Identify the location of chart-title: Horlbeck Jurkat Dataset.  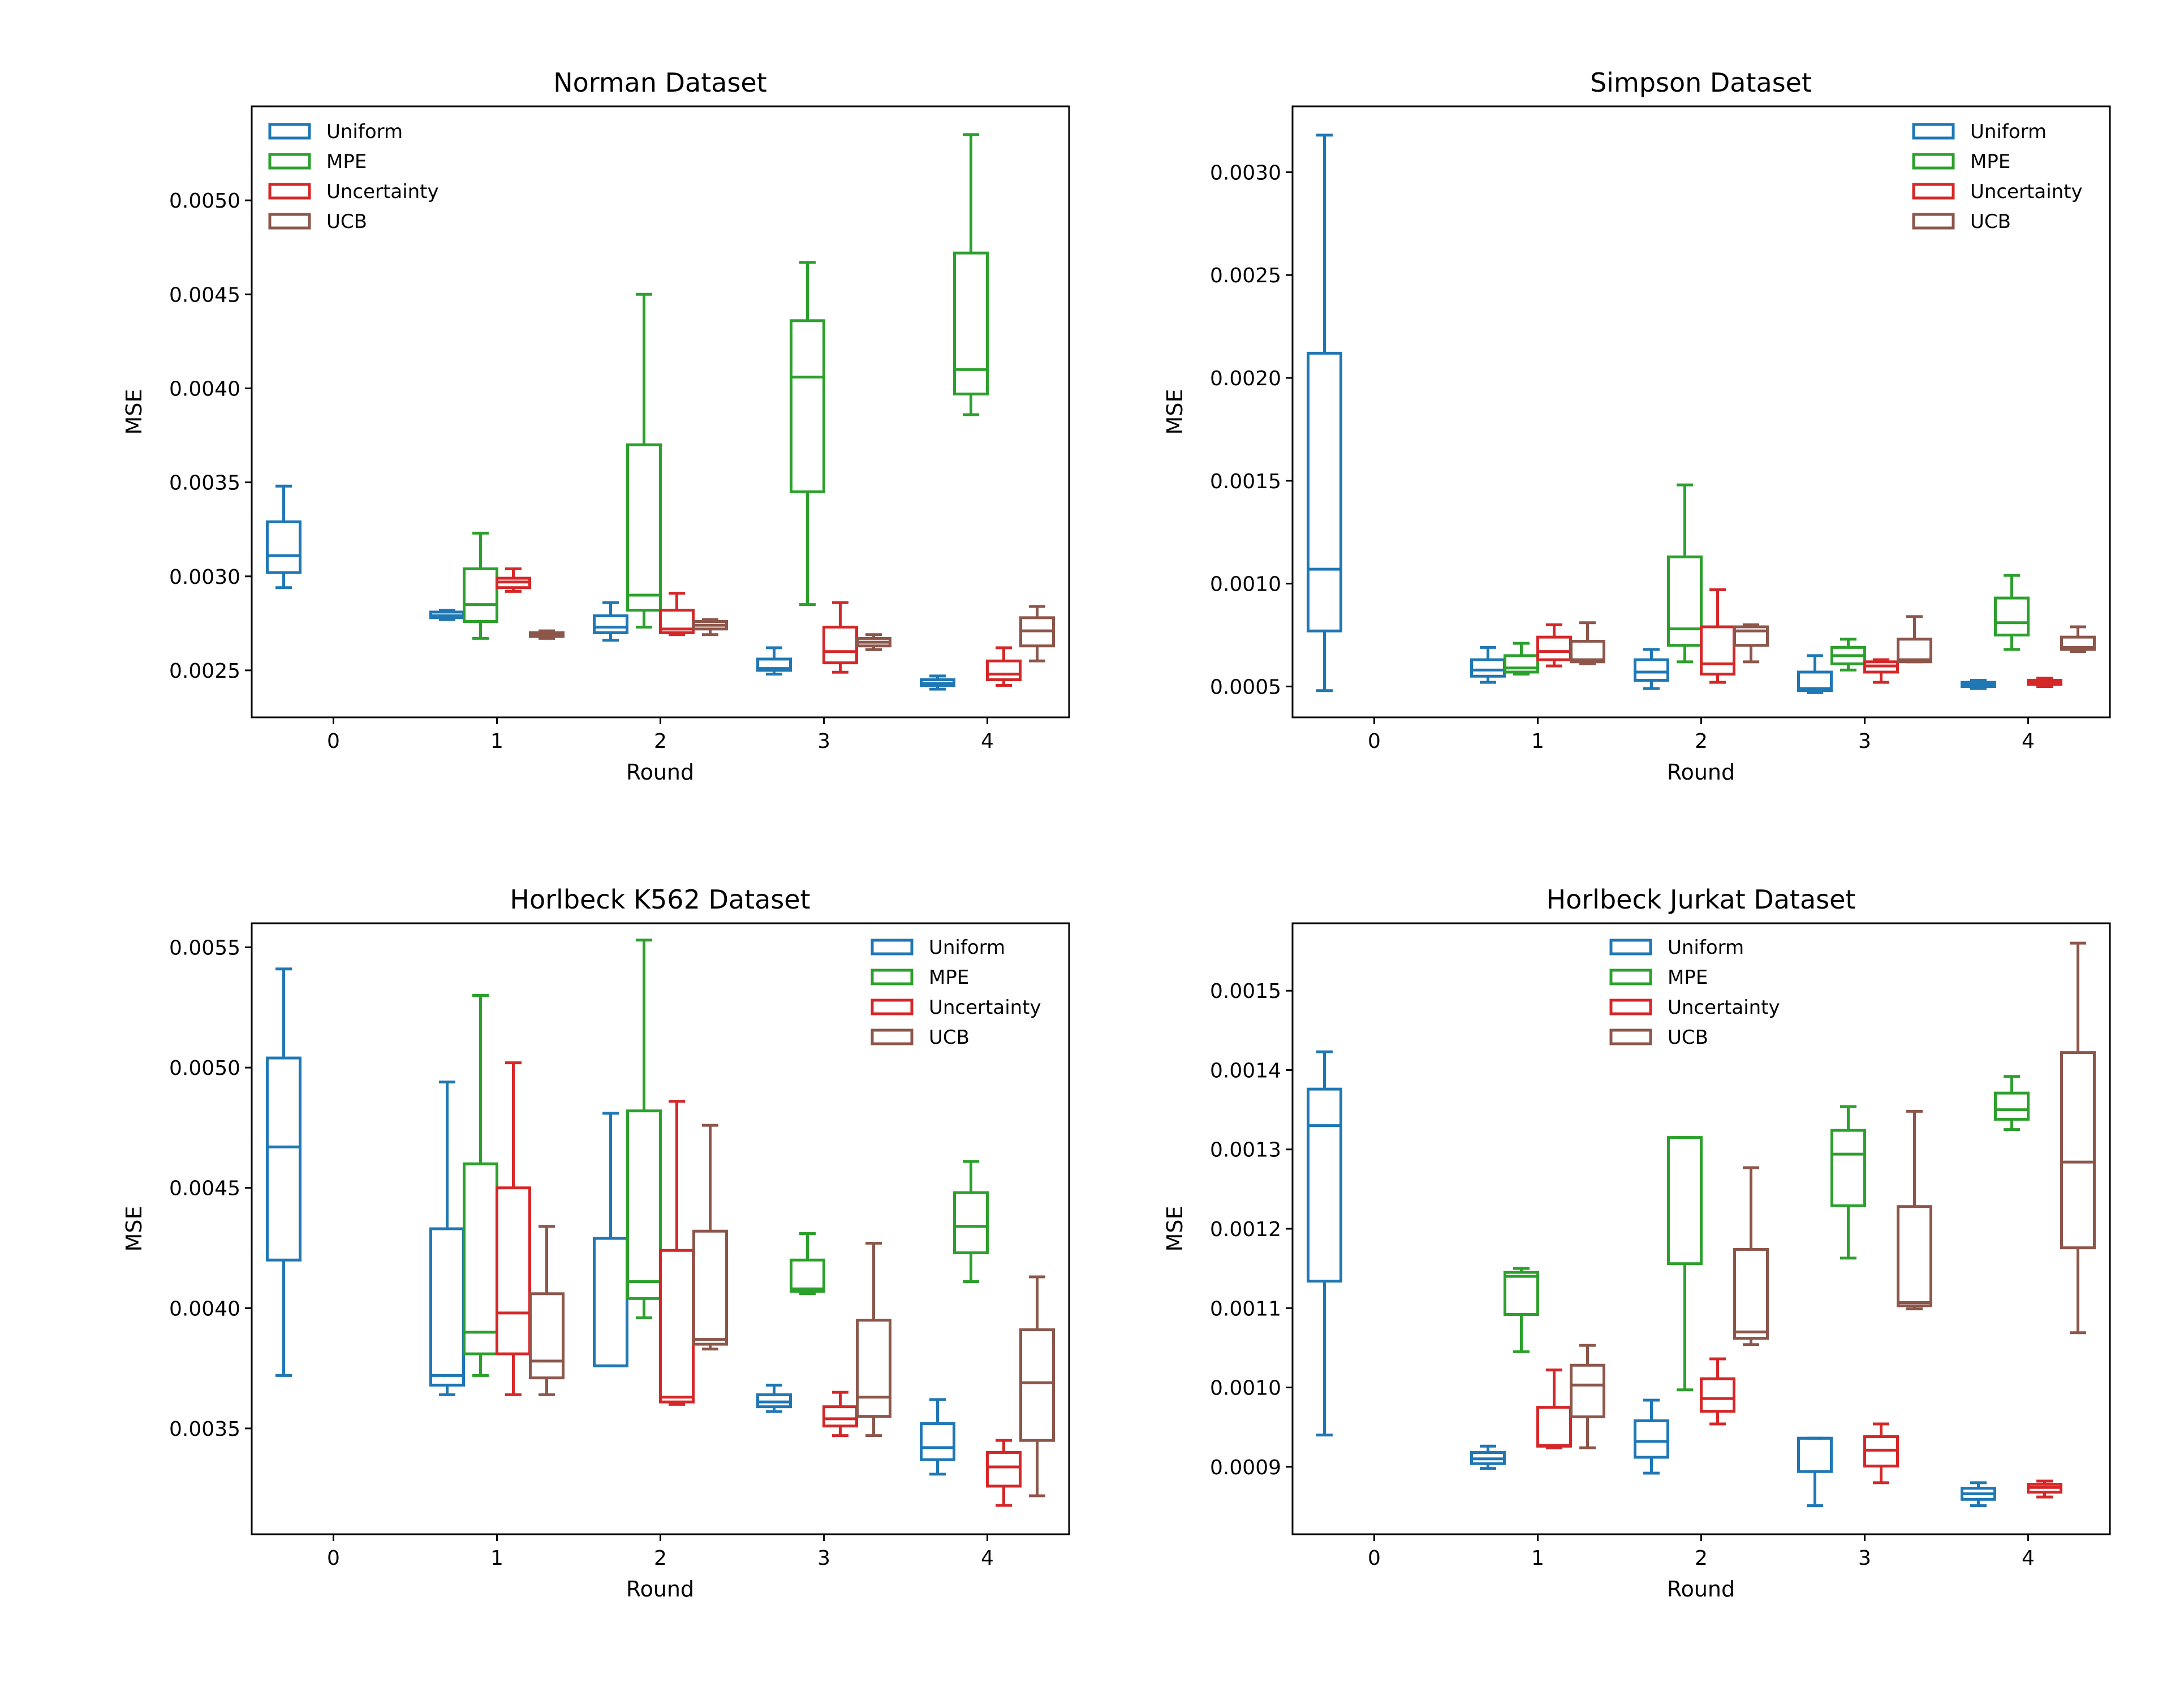
(1701, 899).